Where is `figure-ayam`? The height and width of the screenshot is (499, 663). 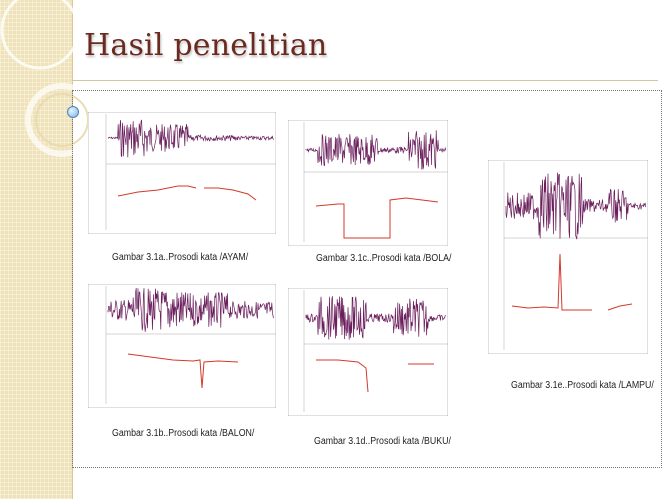
figure-ayam is located at coordinates (182, 173).